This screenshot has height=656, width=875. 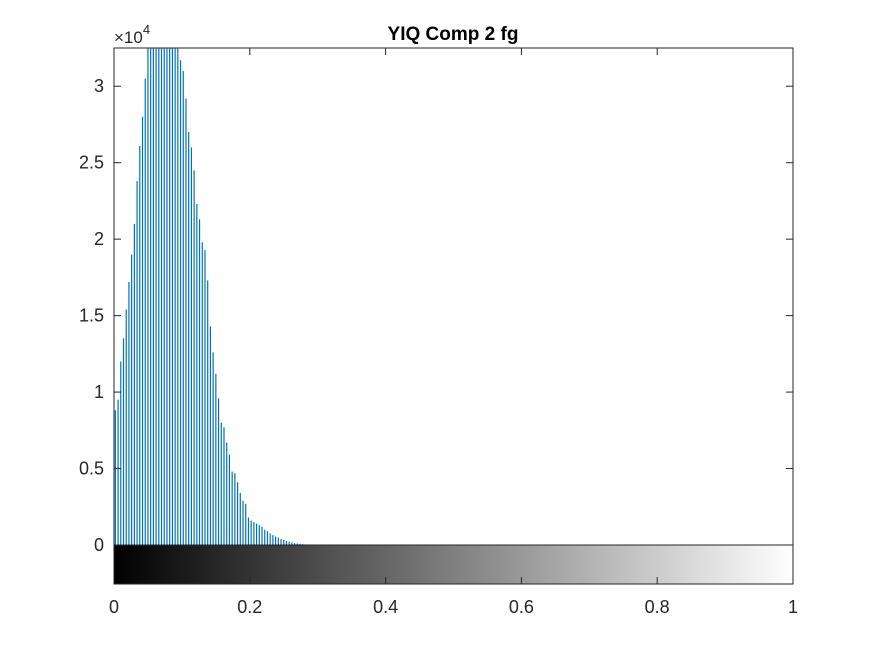 I want to click on y-tick-label: 1, so click(x=99, y=392).